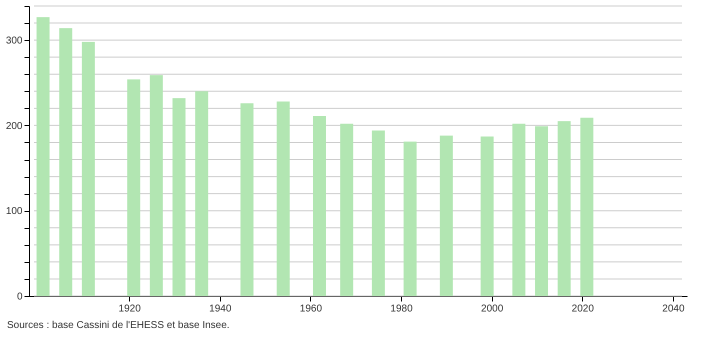  I want to click on y-tick-label: 200, so click(14, 126).